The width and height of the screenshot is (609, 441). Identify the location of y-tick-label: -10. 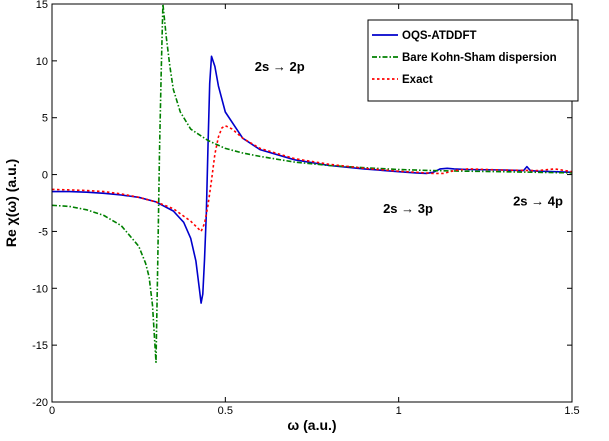
(40, 289).